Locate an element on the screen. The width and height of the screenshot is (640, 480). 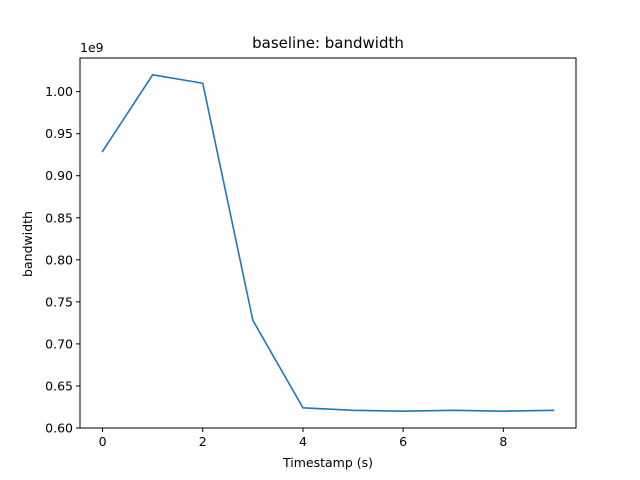
chart-title: baseline: bandwidth is located at coordinates (328, 43).